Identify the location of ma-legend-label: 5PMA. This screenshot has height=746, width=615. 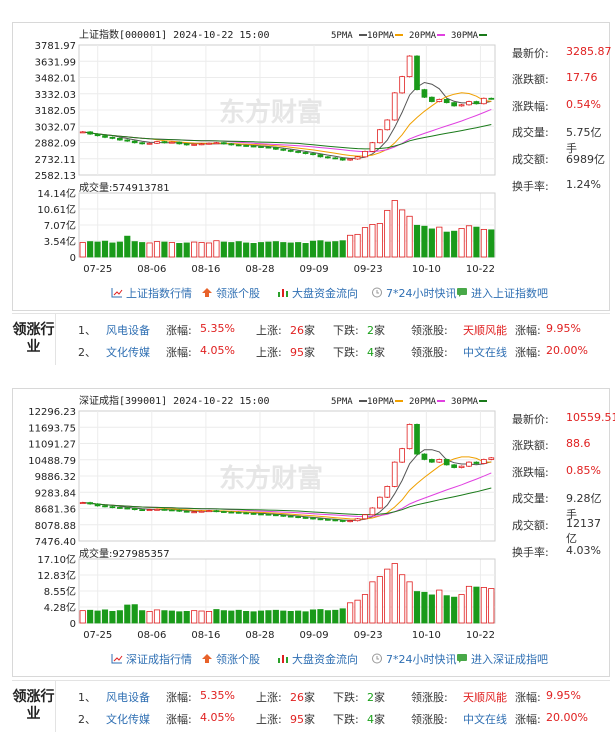
(342, 36).